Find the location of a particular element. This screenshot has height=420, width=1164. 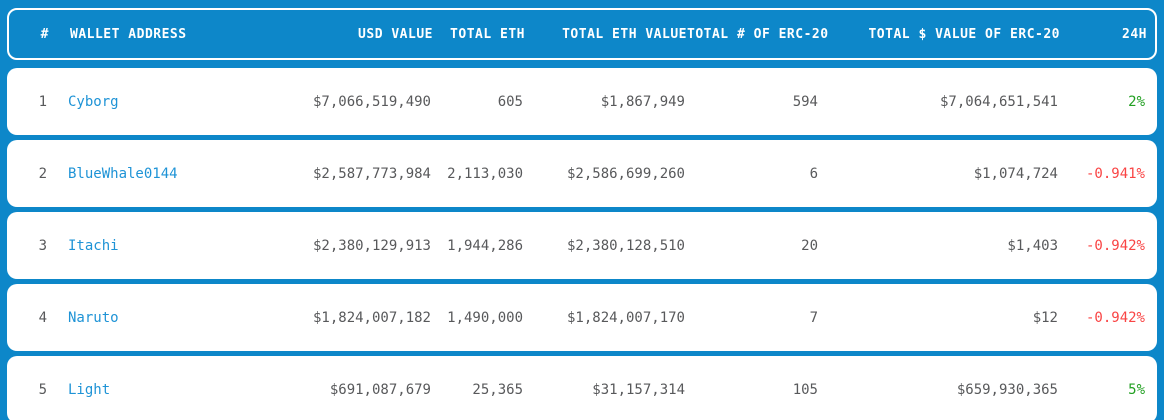

total-eth-value-cell: $1,824,007,170 is located at coordinates (625, 317).